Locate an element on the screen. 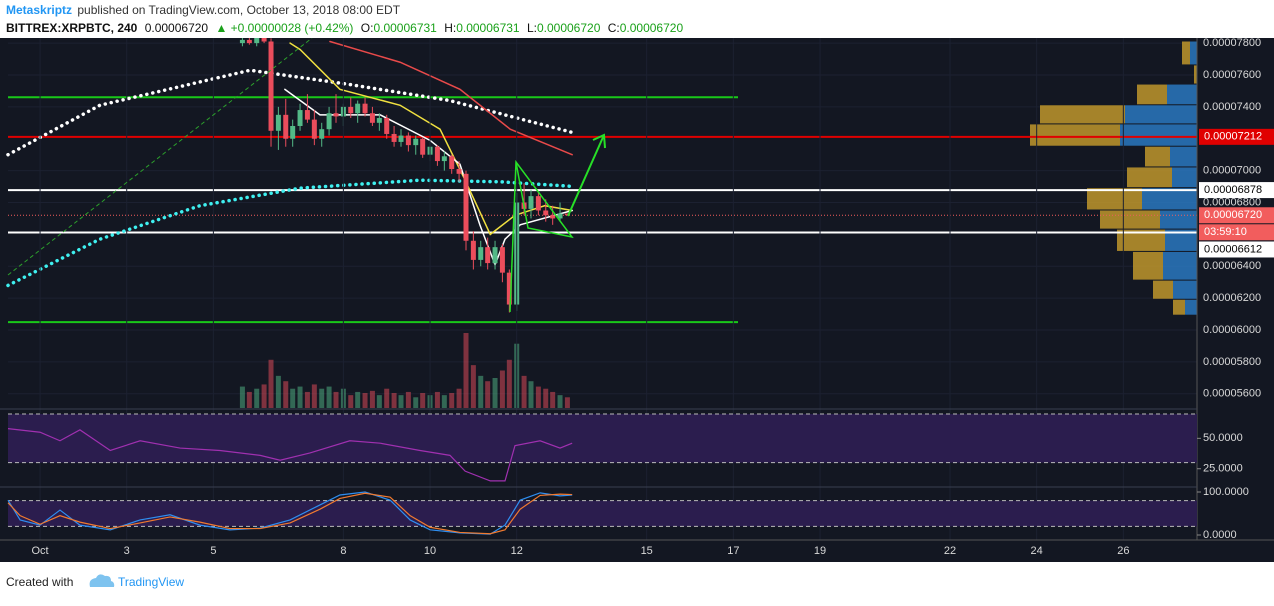  x-tick-label: Oct is located at coordinates (40, 551).